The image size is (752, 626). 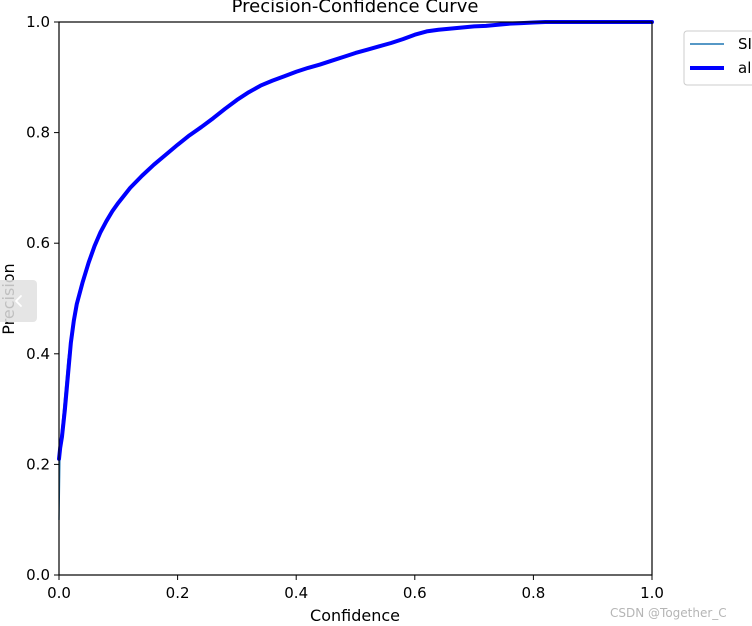 I want to click on legend: SI al, so click(x=717, y=58).